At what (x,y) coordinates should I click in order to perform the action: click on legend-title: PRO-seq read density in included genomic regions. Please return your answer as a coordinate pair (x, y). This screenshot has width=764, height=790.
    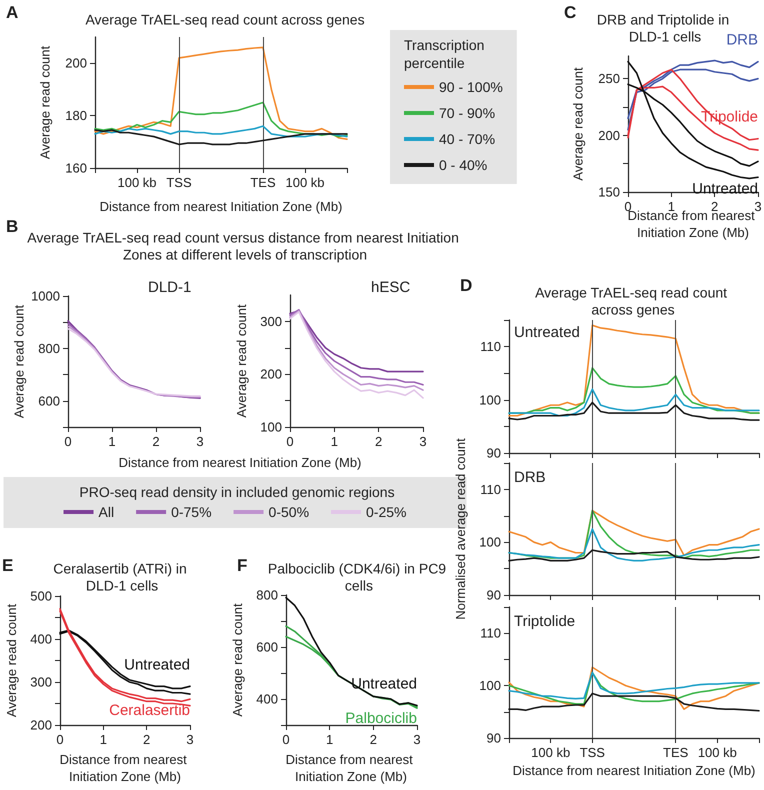
    Looking at the image, I should click on (237, 492).